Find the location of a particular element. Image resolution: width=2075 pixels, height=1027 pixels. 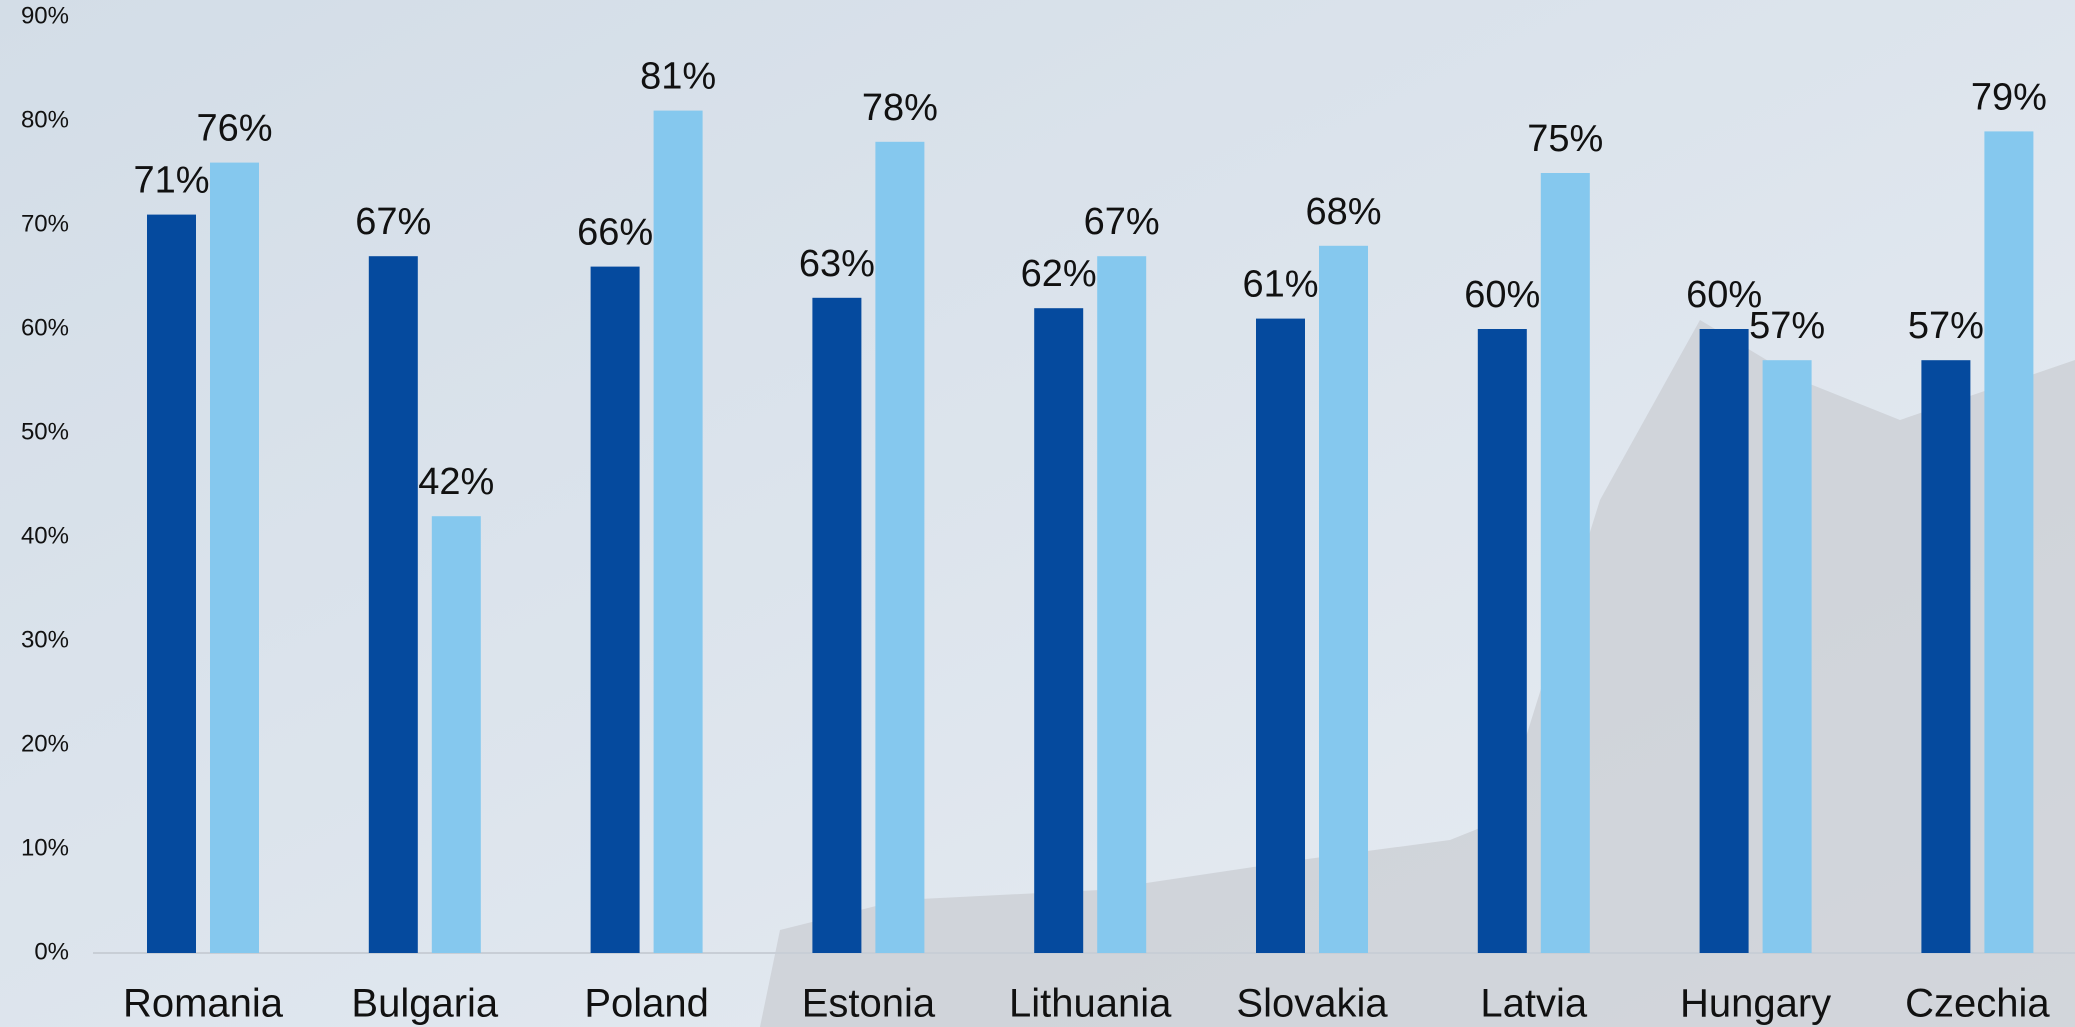

value-label: 78% is located at coordinates (900, 108).